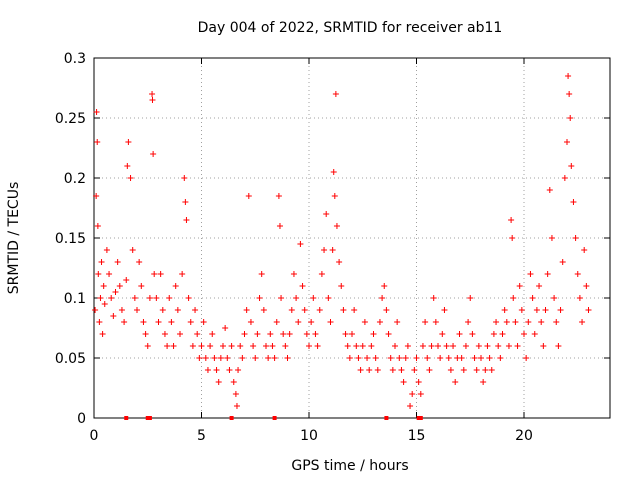 This screenshot has height=480, width=640. What do you see at coordinates (524, 436) in the screenshot?
I see `x-tick-label: 20` at bounding box center [524, 436].